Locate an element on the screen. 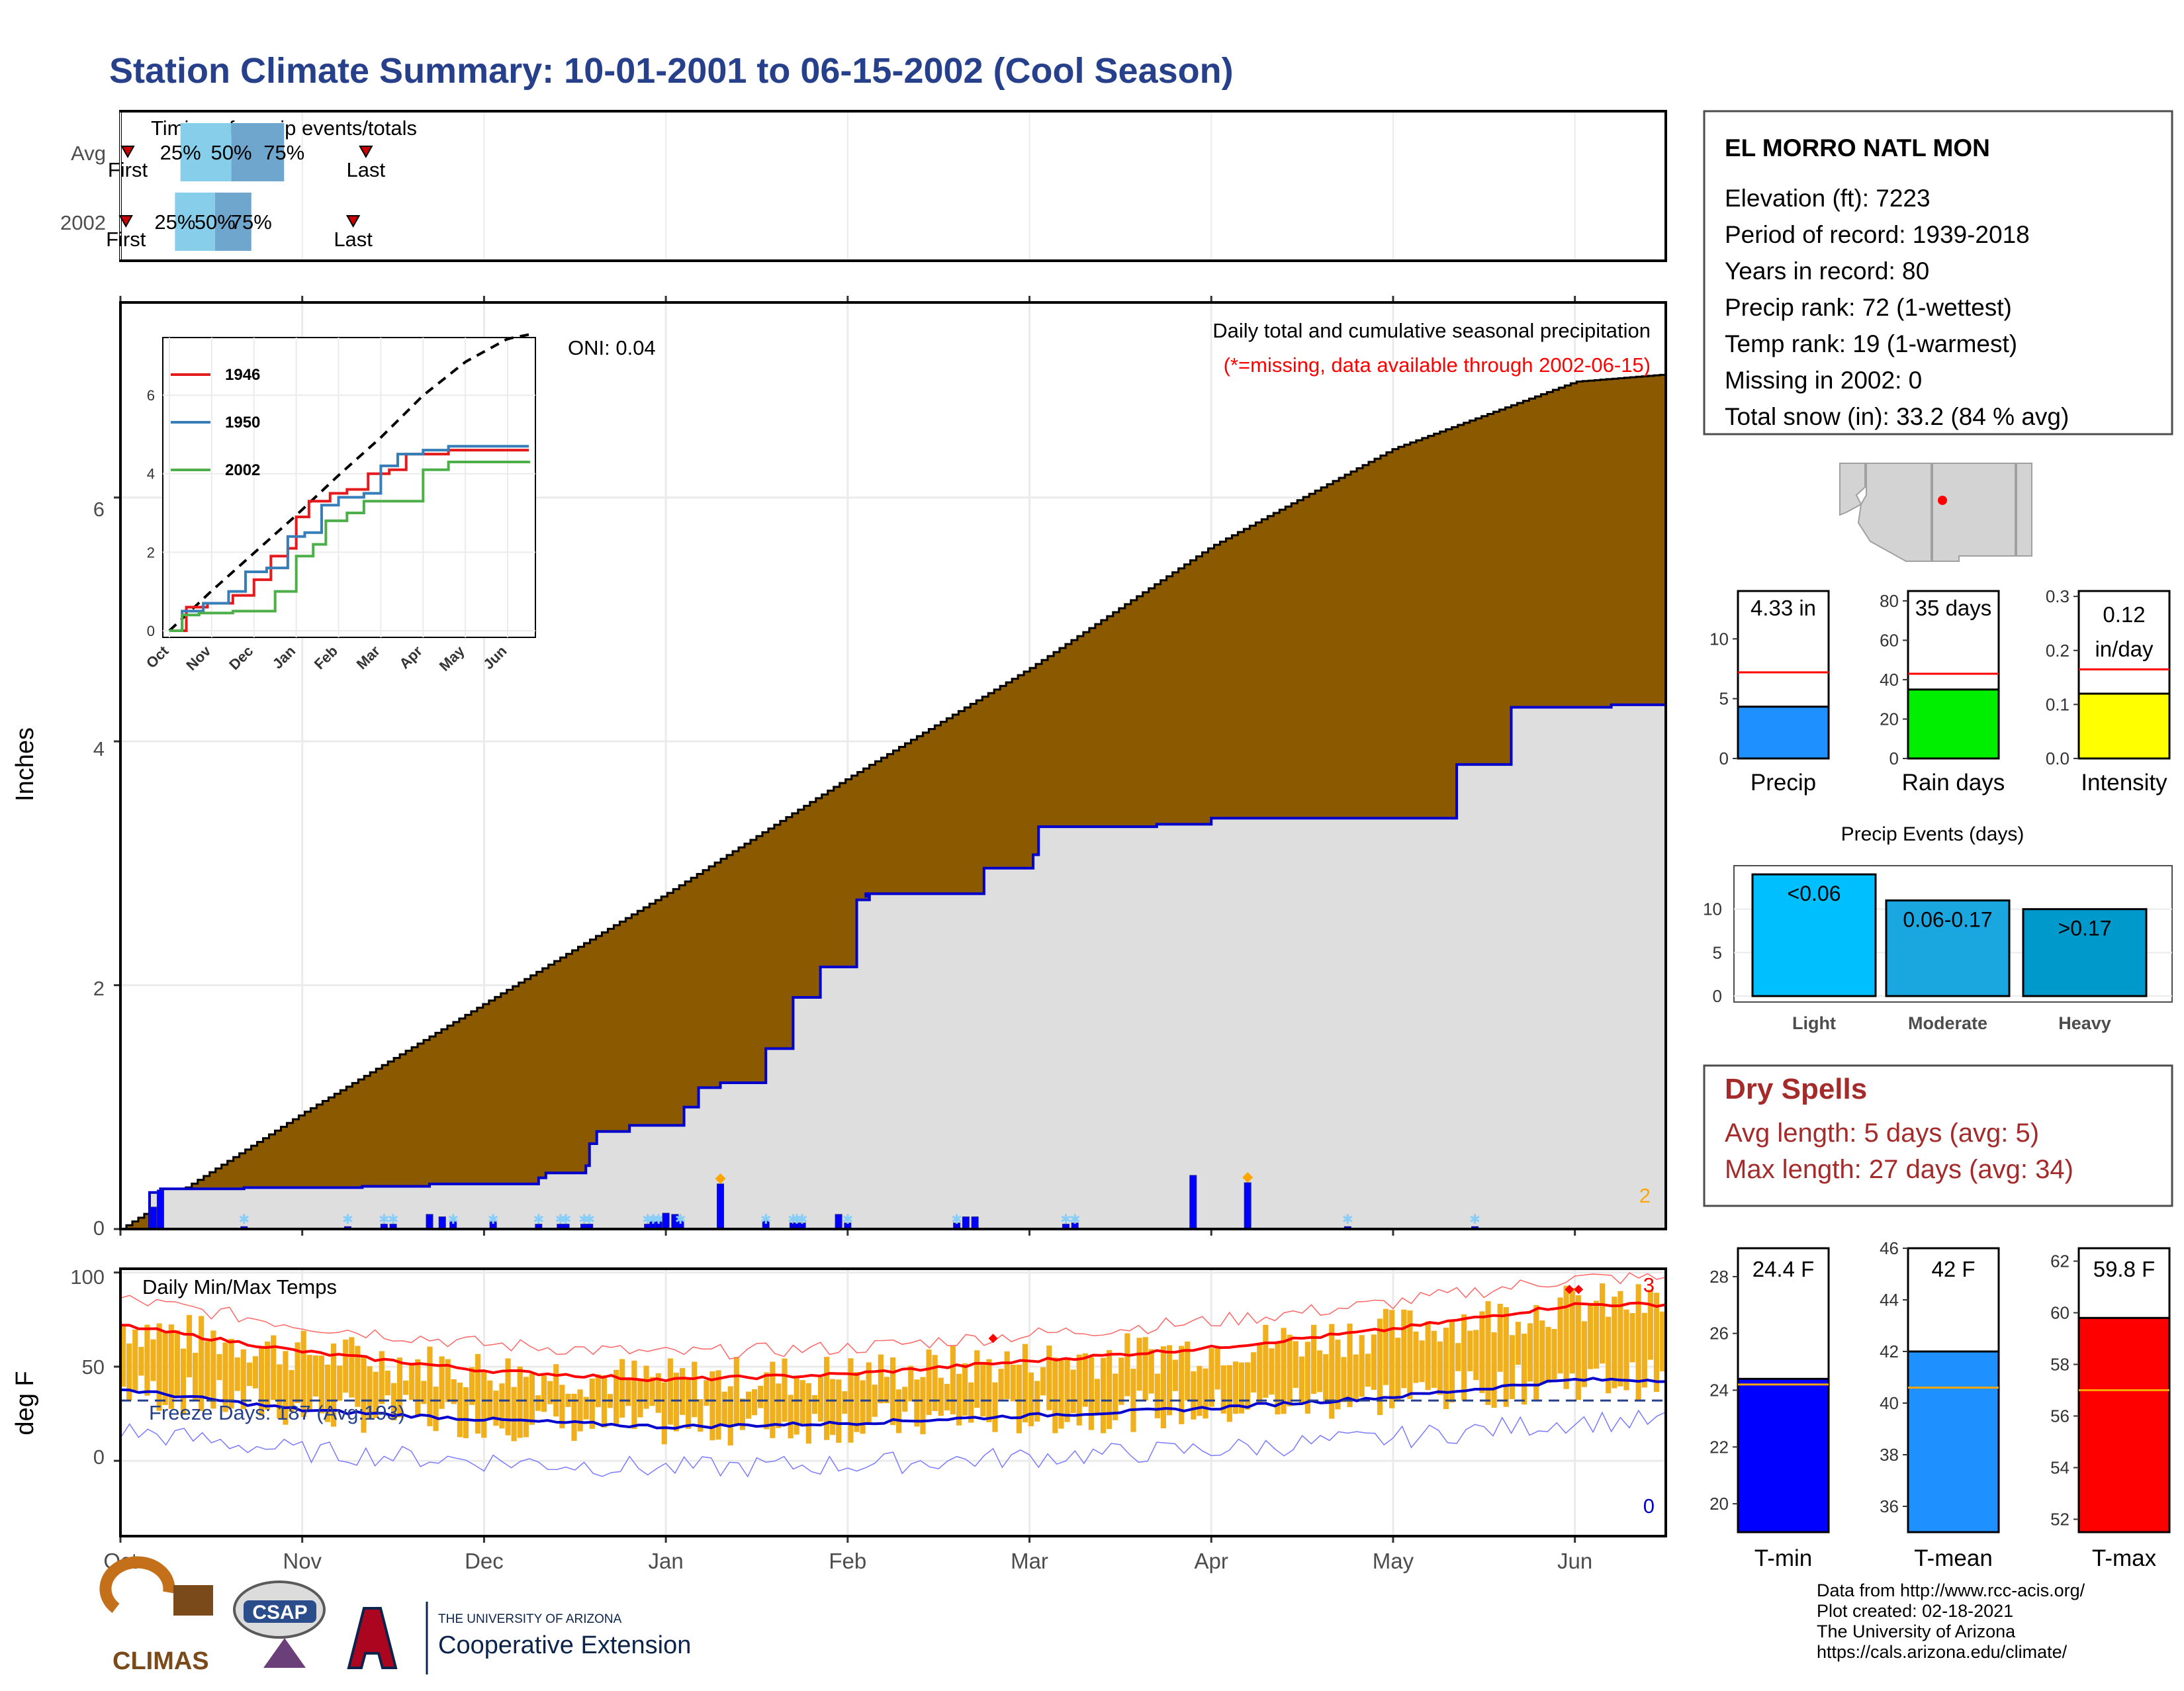 The width and height of the screenshot is (2184, 1691). csap-badge is located at coordinates (280, 1611).